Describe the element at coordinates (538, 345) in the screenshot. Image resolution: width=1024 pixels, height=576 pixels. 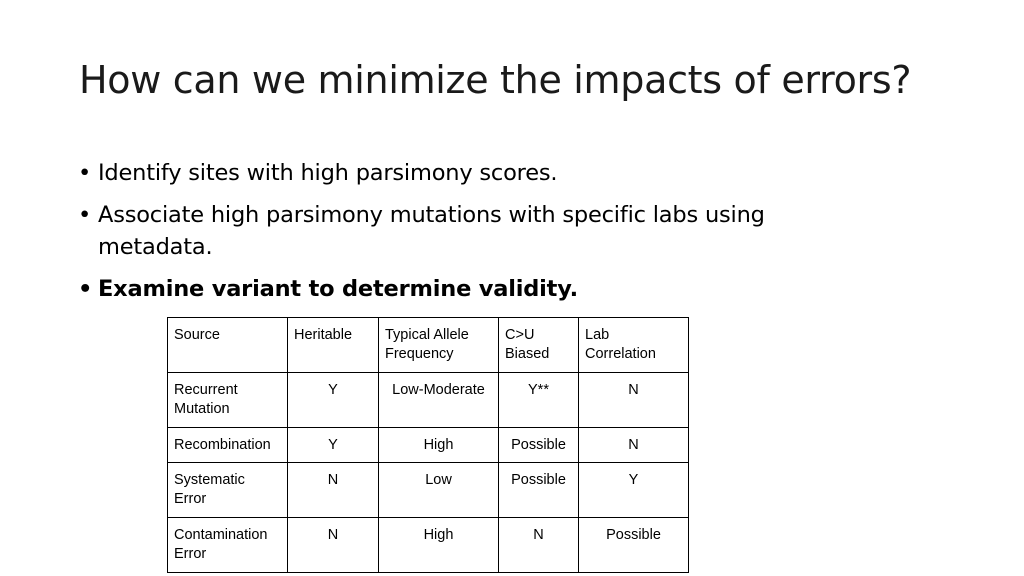
I see `header-cu-biased: C>U Biased` at that location.